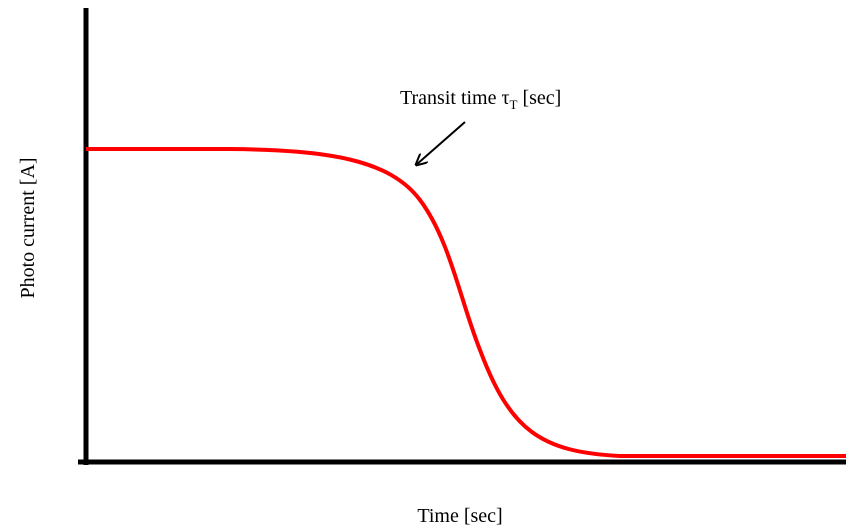 Image resolution: width=846 pixels, height=531 pixels. I want to click on annotation: Transit time τT [sec], so click(480, 99).